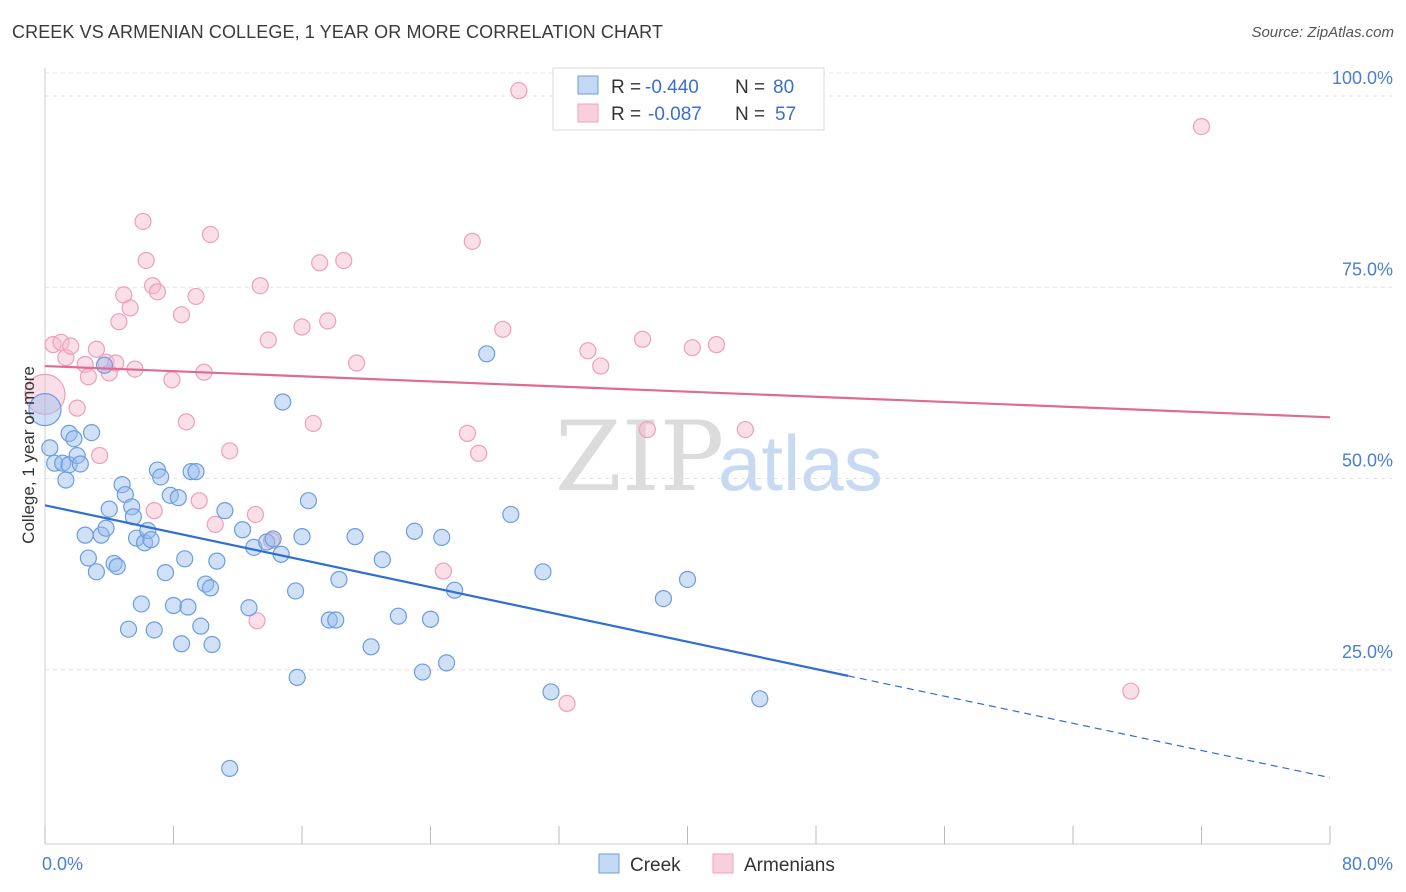 Image resolution: width=1406 pixels, height=892 pixels. What do you see at coordinates (1362, 365) in the screenshot?
I see `y-tick-labels: 25.0% 50.0% 75.0% 100.0%` at bounding box center [1362, 365].